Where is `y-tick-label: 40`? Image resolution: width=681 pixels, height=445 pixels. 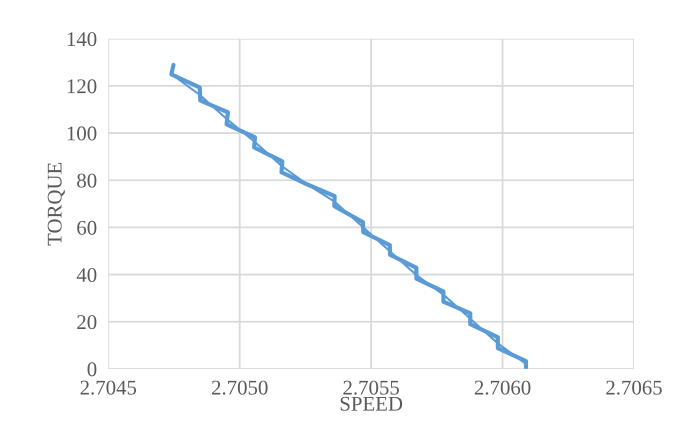
y-tick-label: 40 is located at coordinates (86, 275).